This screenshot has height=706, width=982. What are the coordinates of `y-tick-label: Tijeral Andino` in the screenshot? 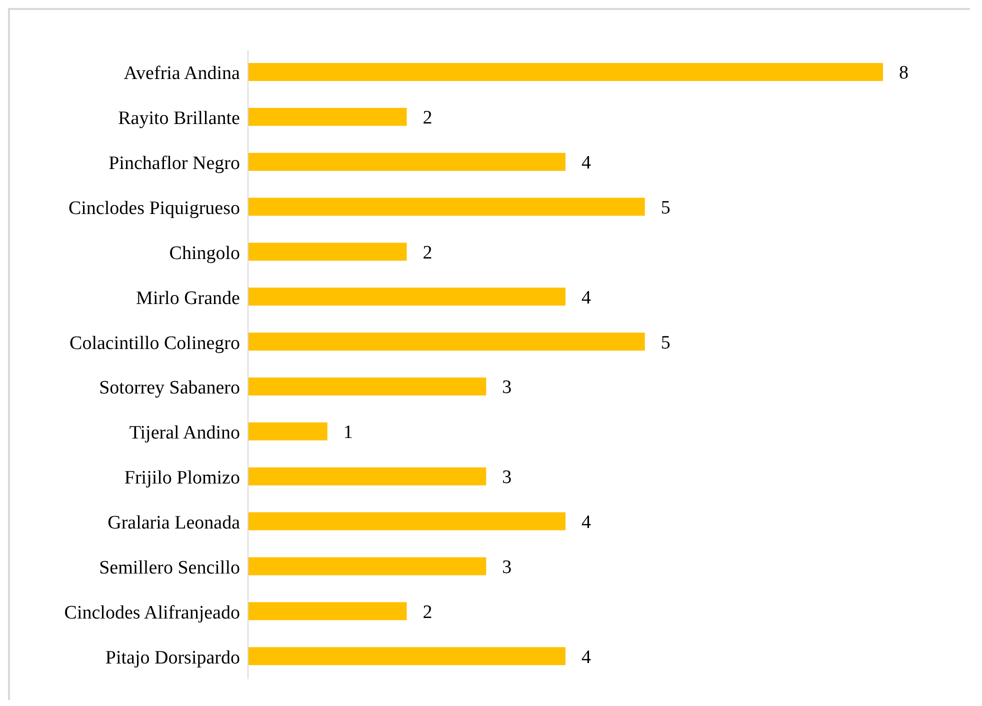 It's located at (184, 433).